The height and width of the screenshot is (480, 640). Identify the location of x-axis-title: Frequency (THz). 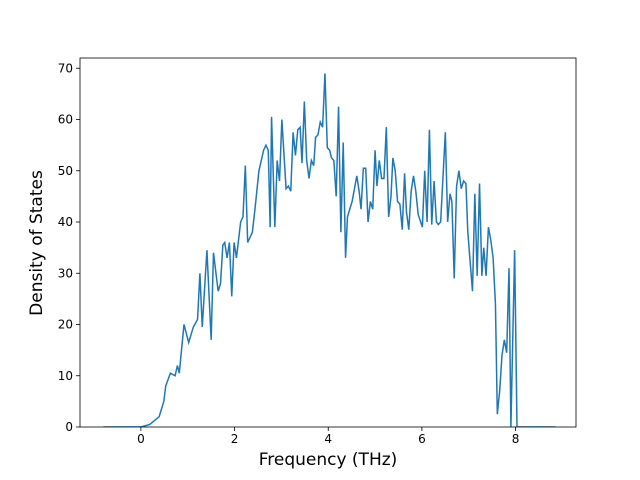
(328, 460).